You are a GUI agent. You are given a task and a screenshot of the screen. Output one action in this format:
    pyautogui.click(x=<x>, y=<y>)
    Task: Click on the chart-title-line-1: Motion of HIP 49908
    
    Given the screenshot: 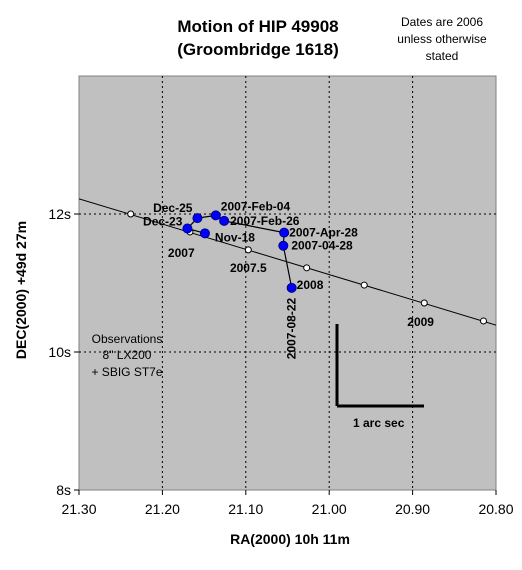 What is the action you would take?
    pyautogui.click(x=257, y=26)
    